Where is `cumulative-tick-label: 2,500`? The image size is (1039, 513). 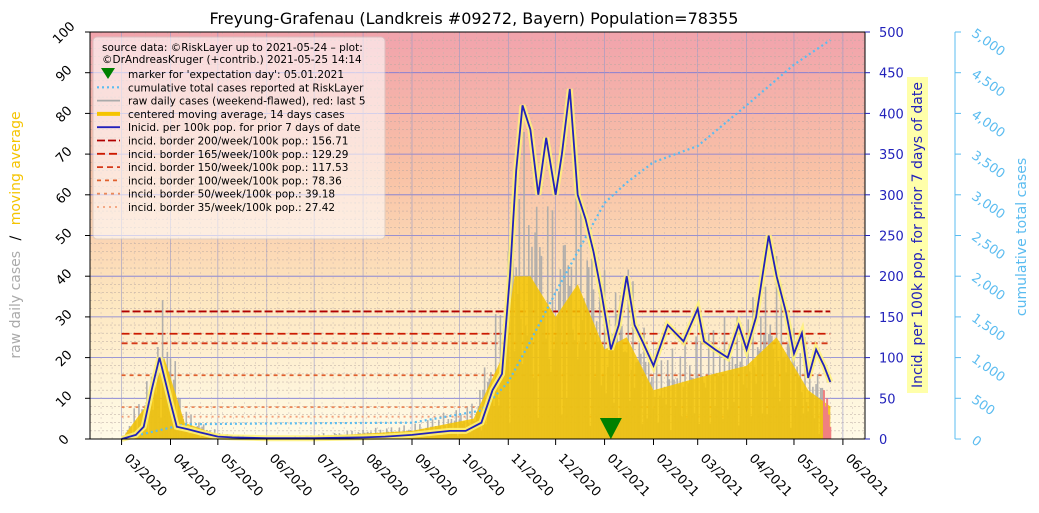
cumulative-tick-label: 2,500 is located at coordinates (987, 247).